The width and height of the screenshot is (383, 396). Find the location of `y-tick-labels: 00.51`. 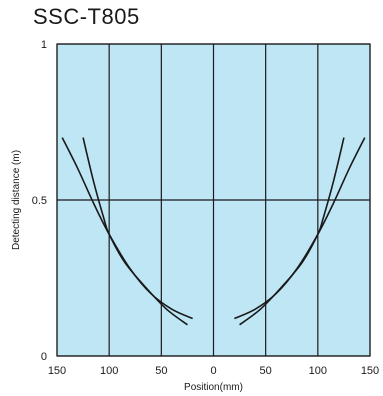

y-tick-labels: 00.51 is located at coordinates (39, 201).